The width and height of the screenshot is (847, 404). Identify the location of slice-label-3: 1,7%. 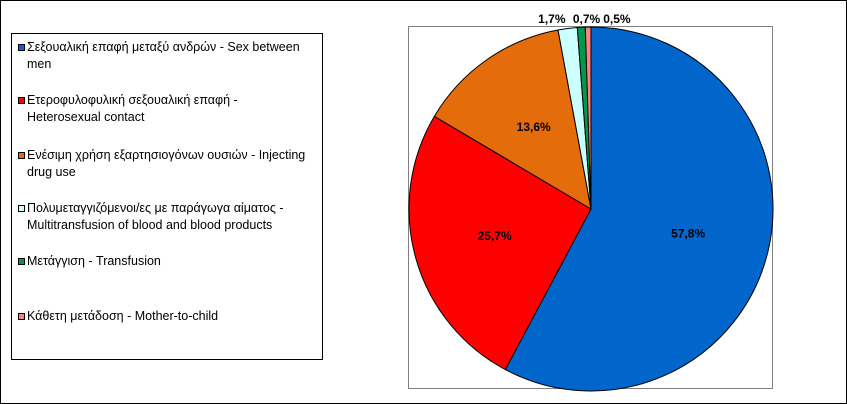
(552, 19).